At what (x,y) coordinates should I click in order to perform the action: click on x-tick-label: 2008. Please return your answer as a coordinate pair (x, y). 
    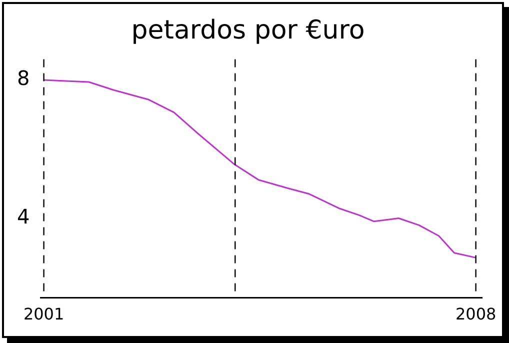
    Looking at the image, I should click on (475, 314).